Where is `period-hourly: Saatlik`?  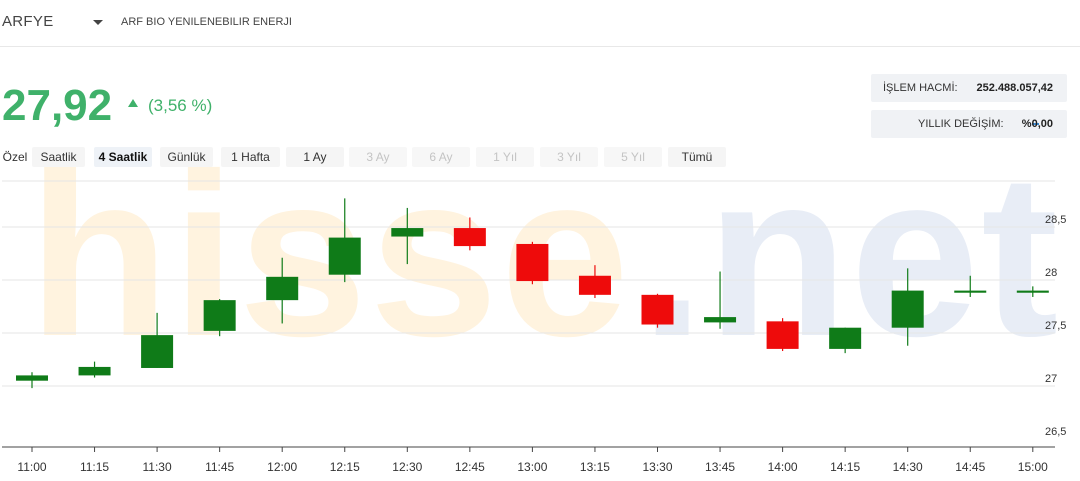 period-hourly: Saatlik is located at coordinates (58, 157).